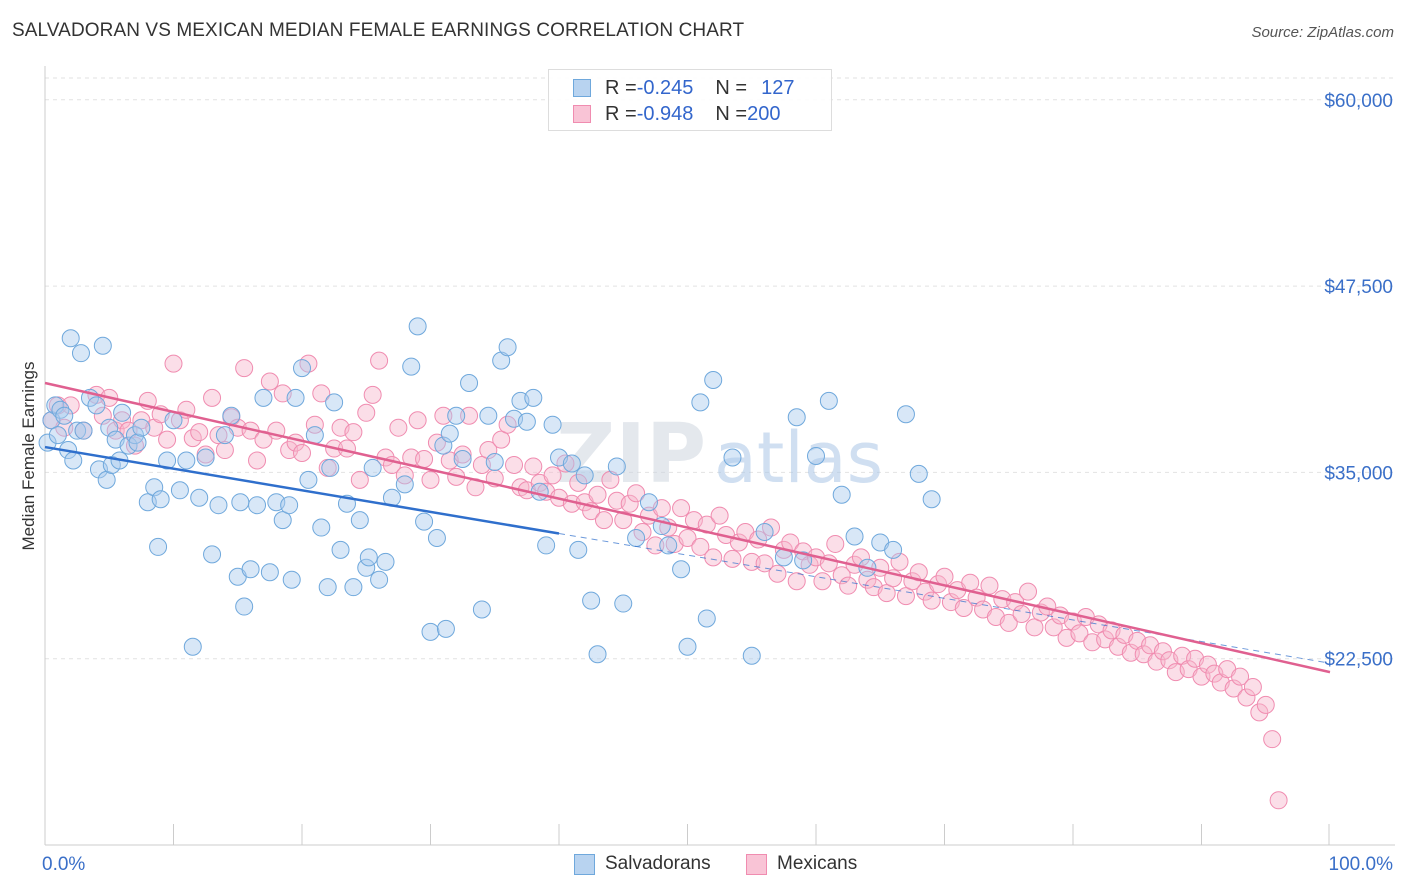 This screenshot has width=1406, height=892. What do you see at coordinates (1358, 660) in the screenshot?
I see `y-tick-label: $22,500` at bounding box center [1358, 660].